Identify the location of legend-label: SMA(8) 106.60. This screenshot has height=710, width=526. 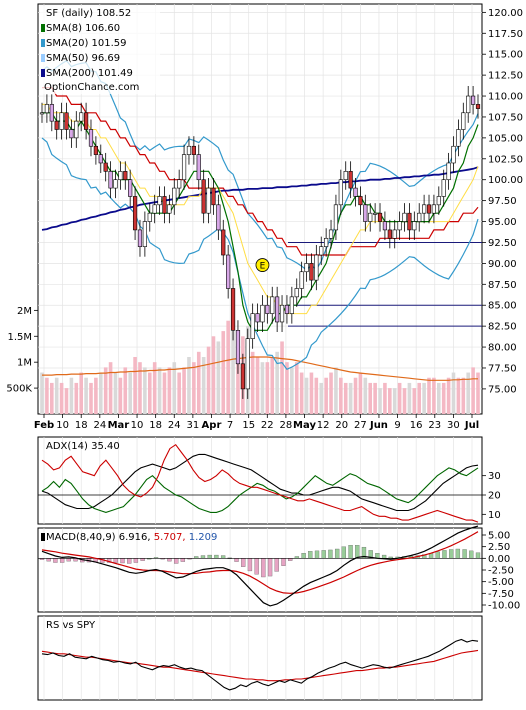
(83, 28).